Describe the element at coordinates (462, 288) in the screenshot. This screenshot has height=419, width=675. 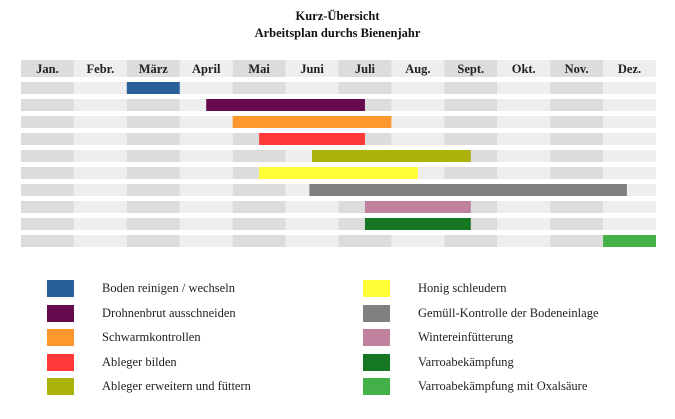
I see `legend-label: Honig schleudern` at that location.